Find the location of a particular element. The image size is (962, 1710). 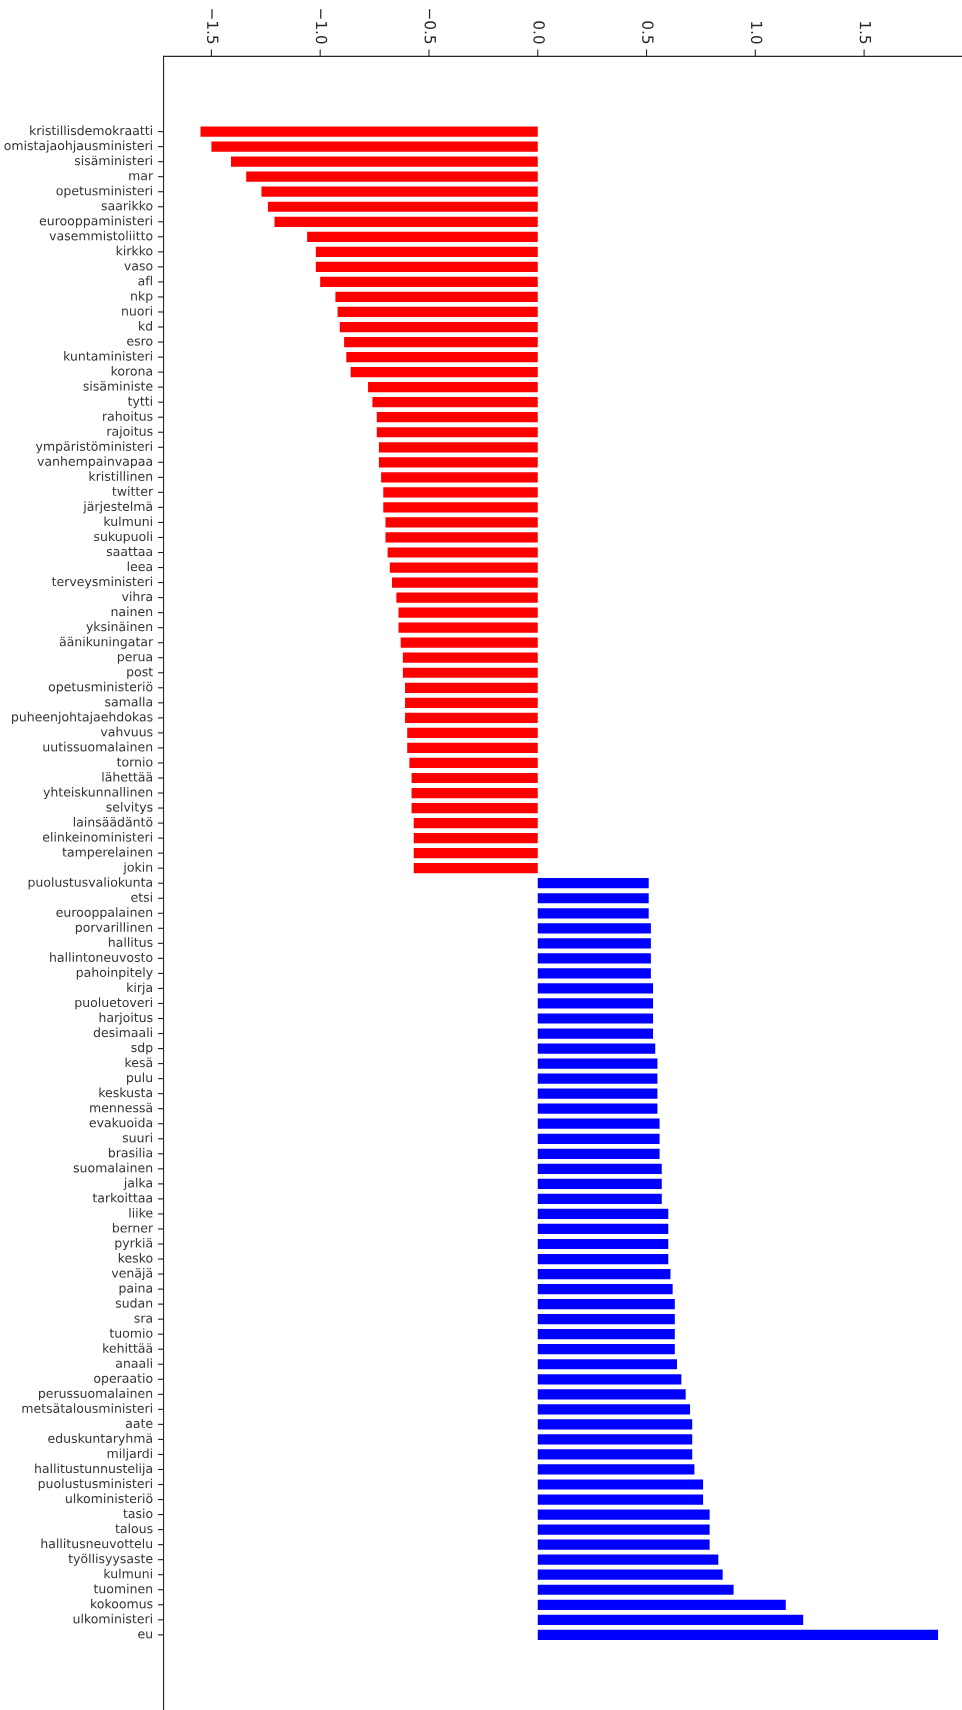

y-tick-label: sra is located at coordinates (143, 1319).